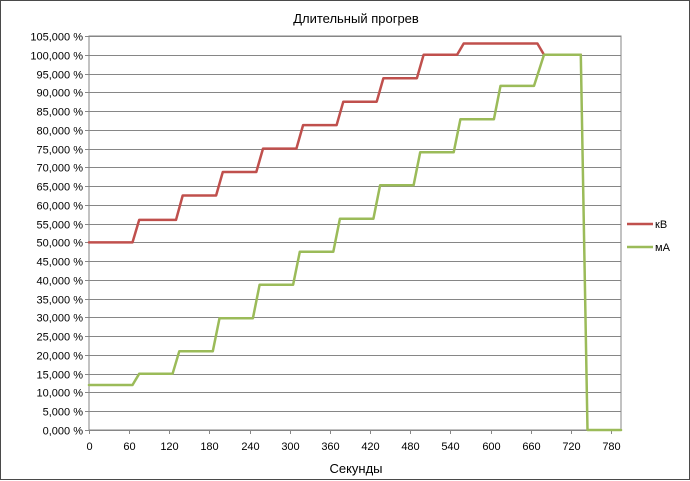 This screenshot has height=481, width=690. I want to click on x-axis: 0 60 120 180 240 300 360 420 480 540 600 660 720 780, so click(353, 441).